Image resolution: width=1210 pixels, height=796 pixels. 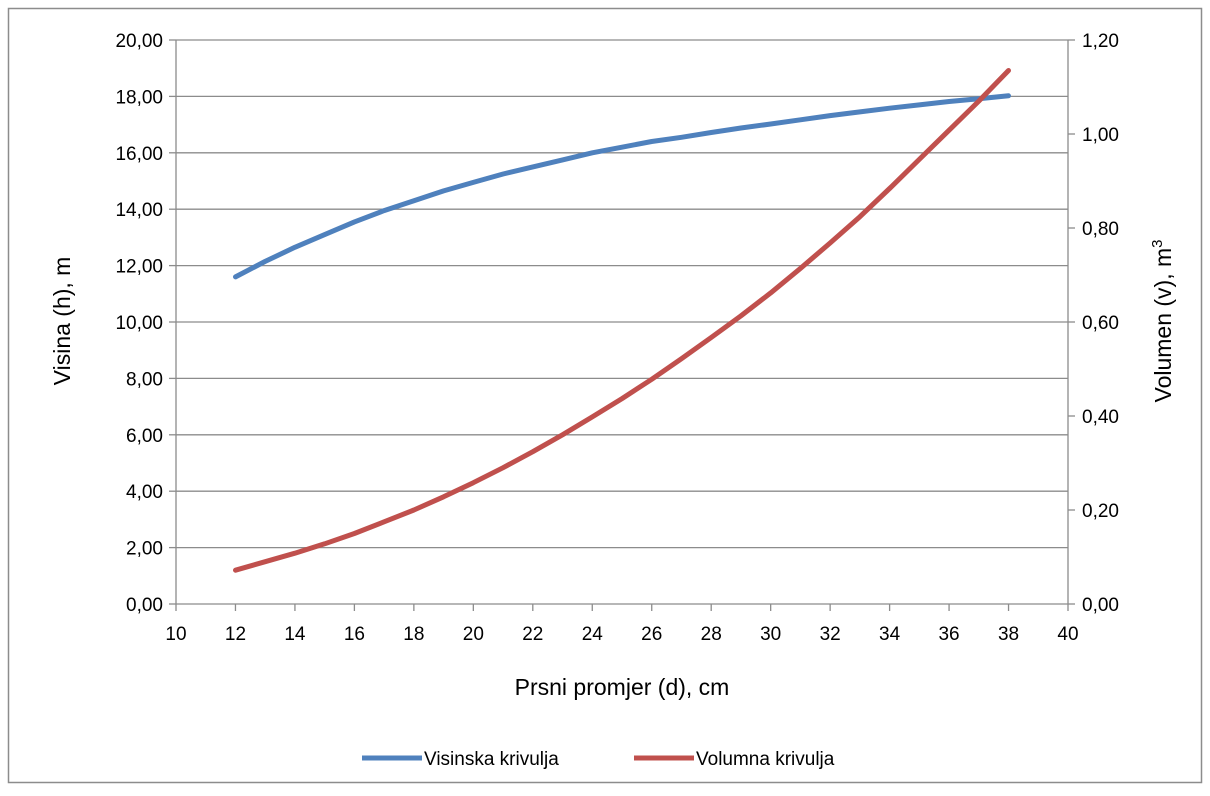 I want to click on x-tick-label: 34, so click(x=890, y=634).